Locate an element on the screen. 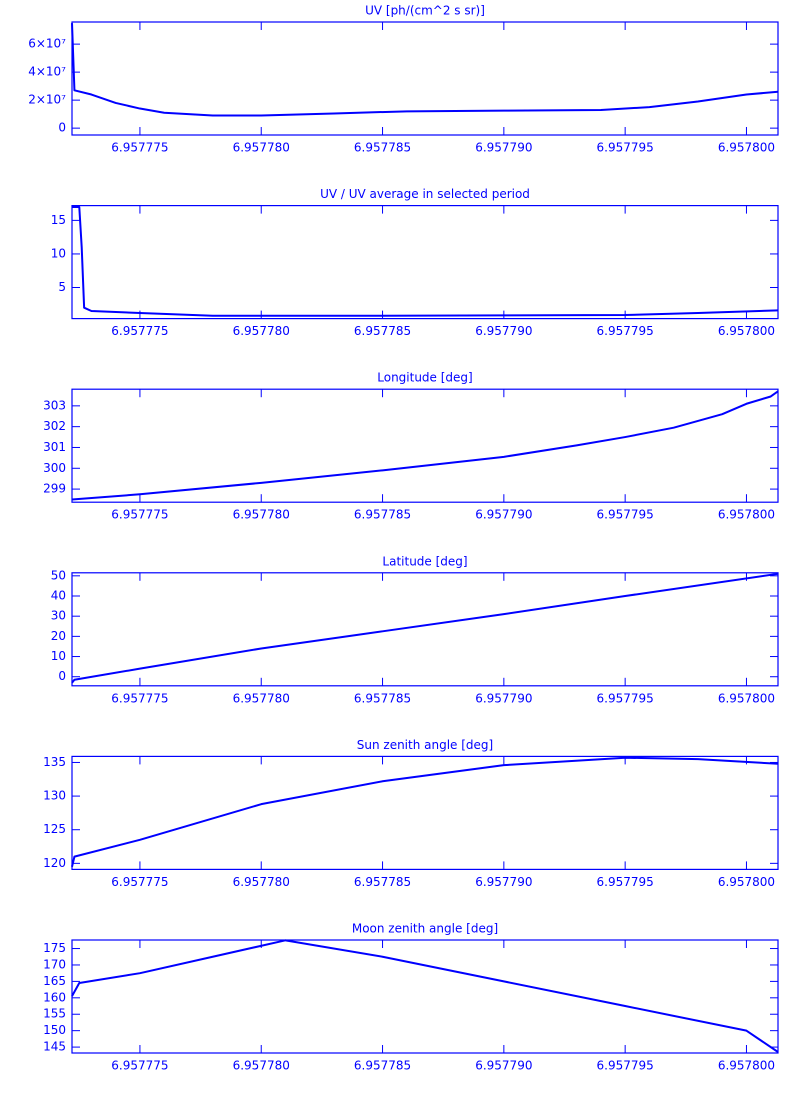 Image resolution: width=800 pixels, height=1100 pixels. y-tick-label: 303 is located at coordinates (54, 405).